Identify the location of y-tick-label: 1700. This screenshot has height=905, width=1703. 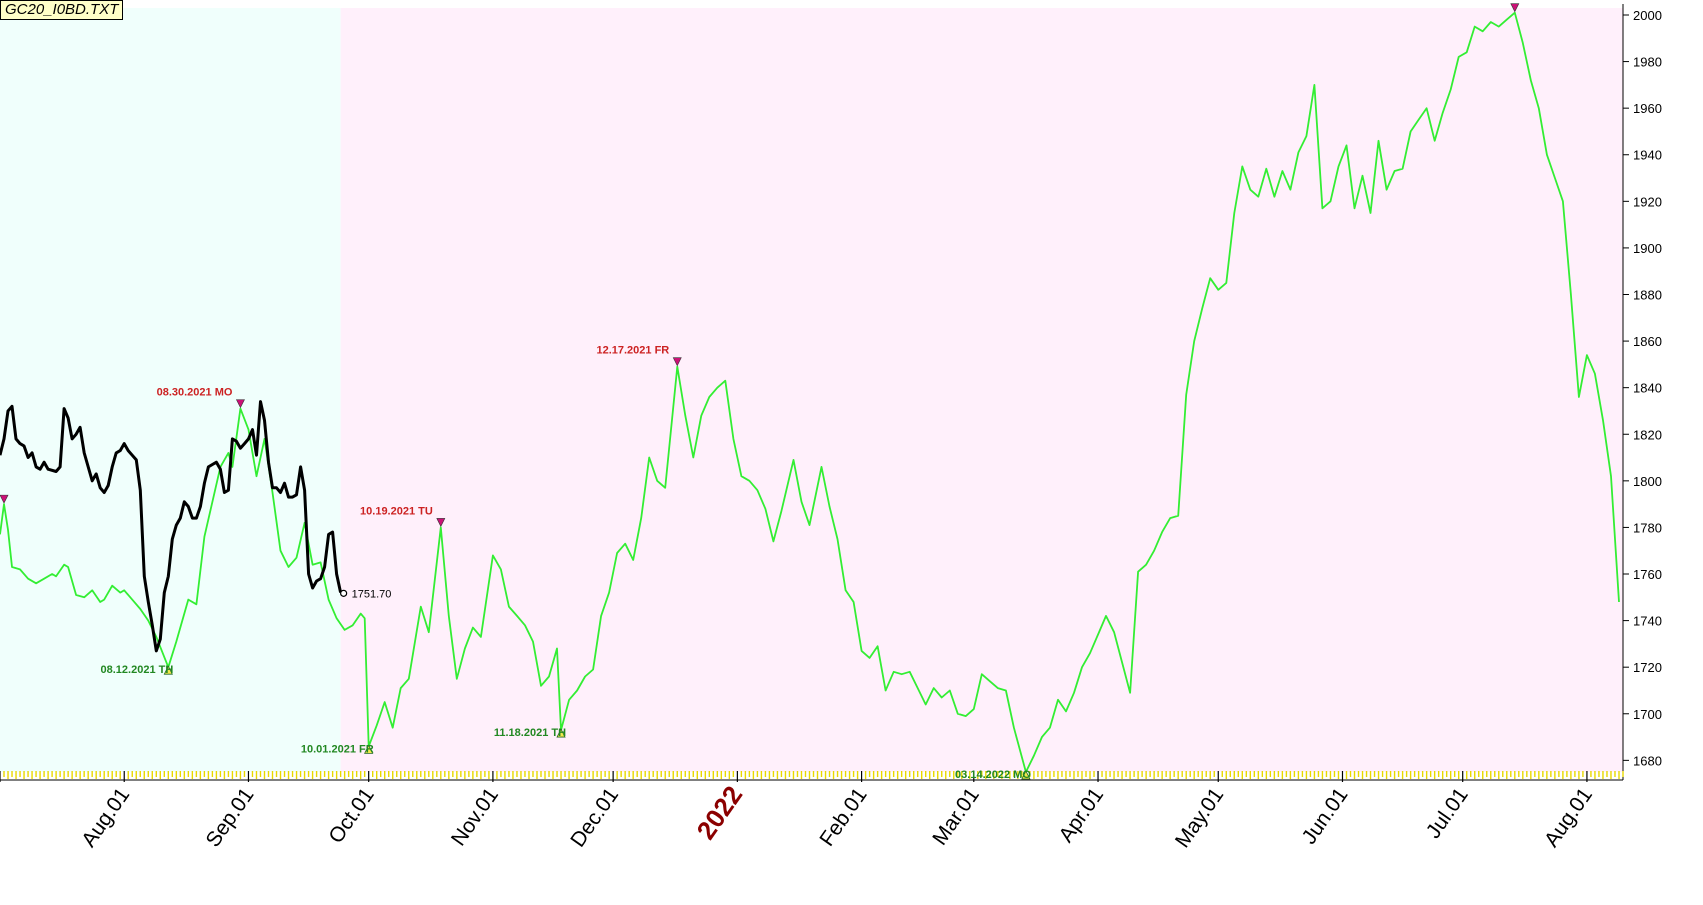
(1647, 714).